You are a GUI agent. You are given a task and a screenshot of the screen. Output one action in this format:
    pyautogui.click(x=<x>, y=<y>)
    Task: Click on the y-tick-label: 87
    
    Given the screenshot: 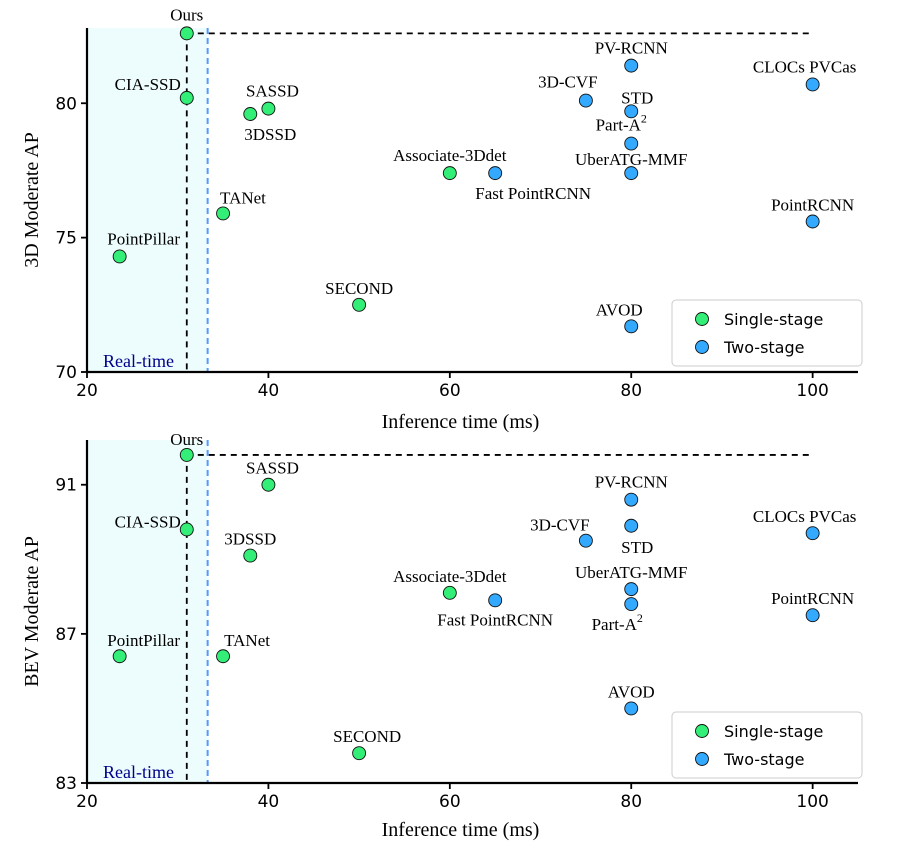 What is the action you would take?
    pyautogui.click(x=66, y=635)
    